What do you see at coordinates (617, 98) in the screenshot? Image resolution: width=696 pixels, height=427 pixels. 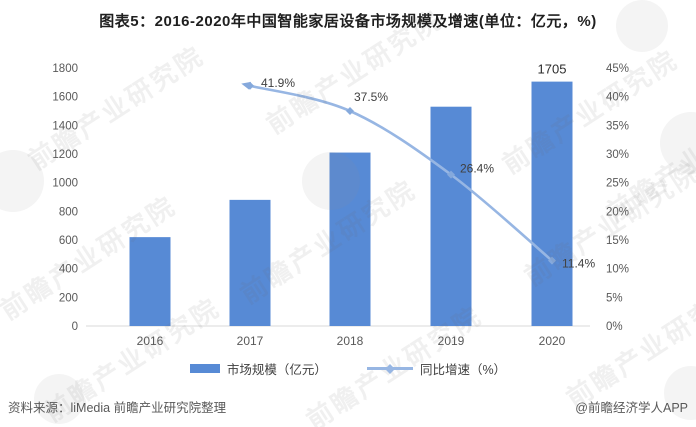 I see `y-axis-right-tick-label: 40%` at bounding box center [617, 98].